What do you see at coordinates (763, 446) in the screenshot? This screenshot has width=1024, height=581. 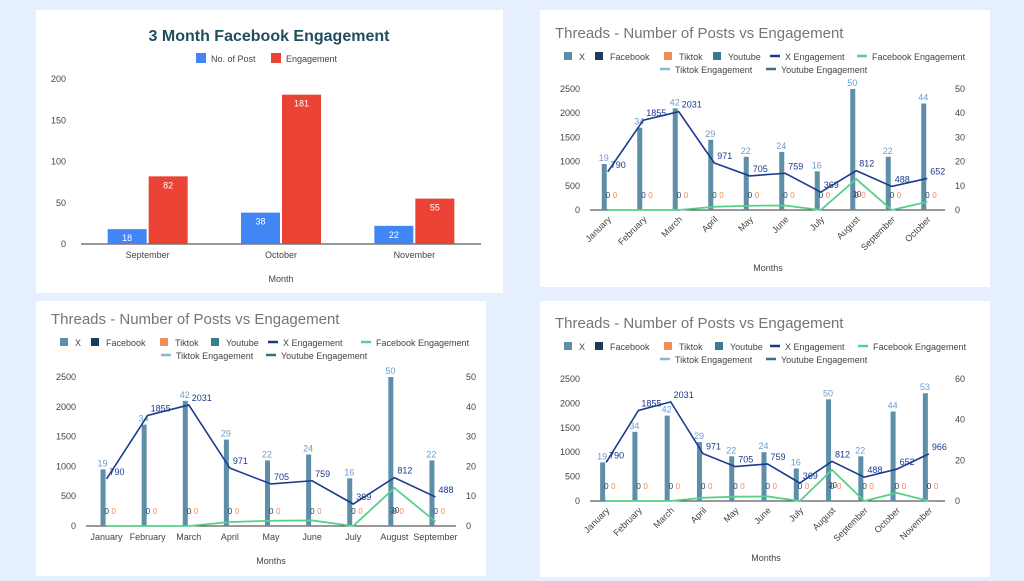 I see `bar-data-label: 24` at bounding box center [763, 446].